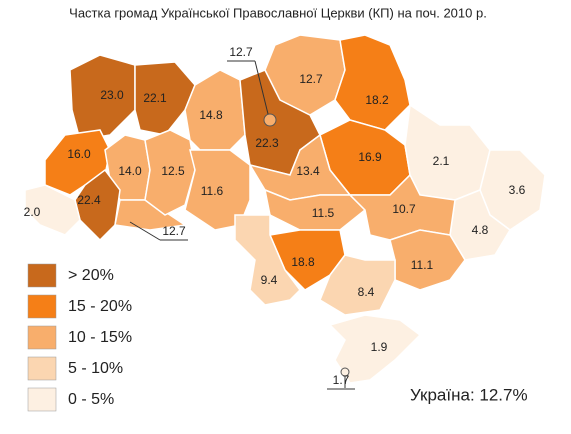 Image resolution: width=571 pixels, height=434 pixels. What do you see at coordinates (112, 95) in the screenshot?
I see `value-label: 23.0` at bounding box center [112, 95].